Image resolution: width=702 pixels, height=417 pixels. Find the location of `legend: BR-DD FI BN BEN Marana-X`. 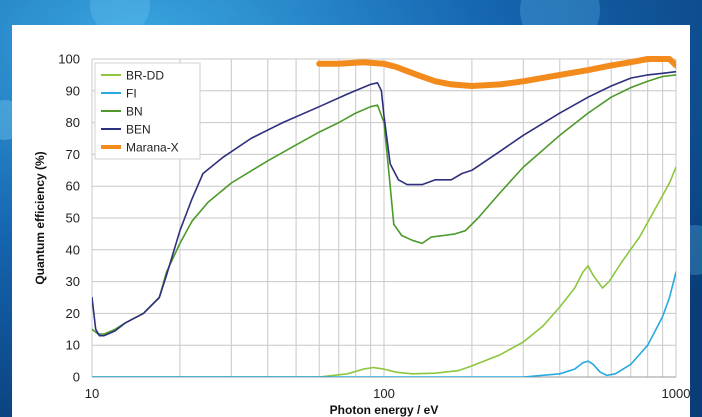

legend: BR-DD FI BN BEN Marana-X is located at coordinates (147, 111).